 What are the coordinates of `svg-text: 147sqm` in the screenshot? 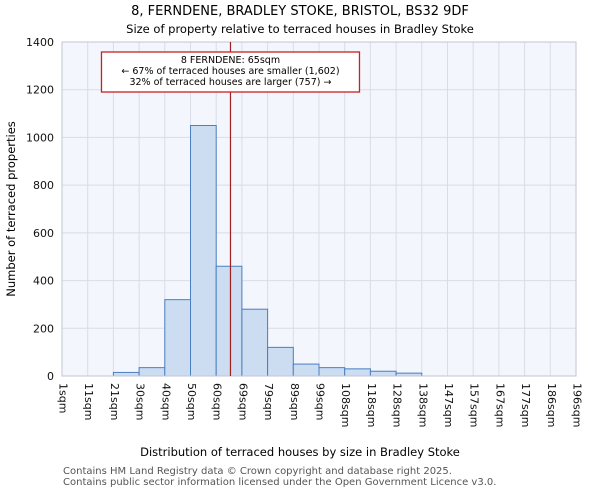 It's located at (448, 405).